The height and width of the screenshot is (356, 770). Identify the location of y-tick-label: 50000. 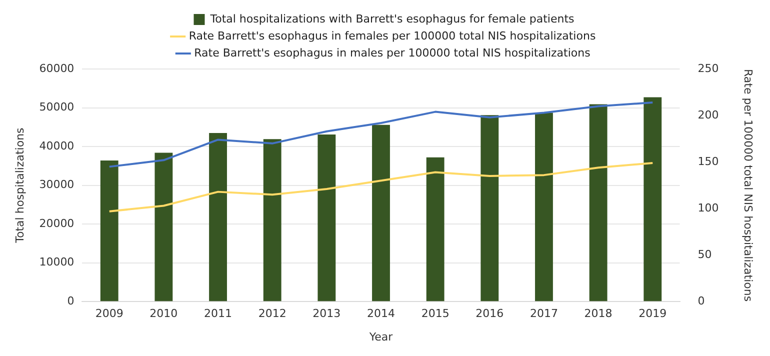
(56, 107).